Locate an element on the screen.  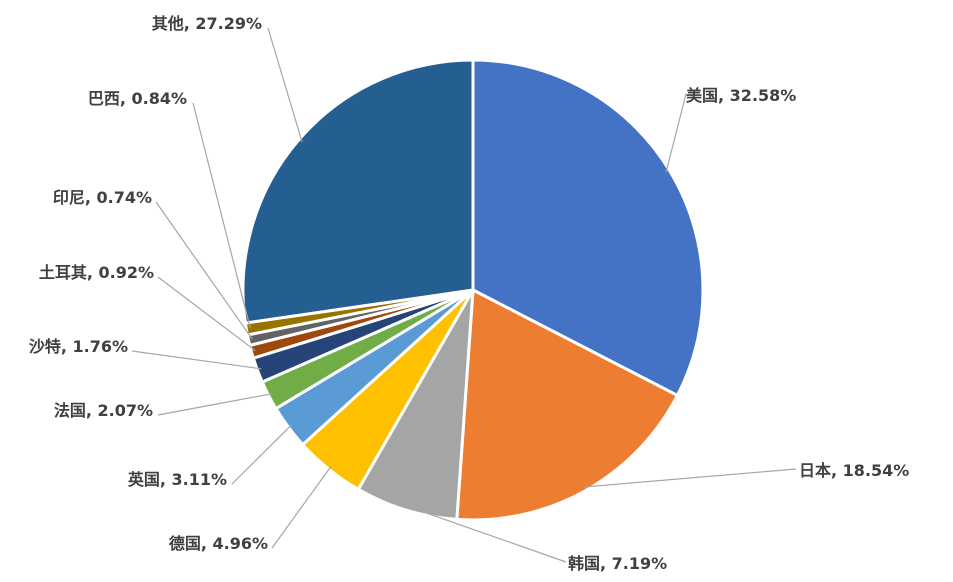
data-label-name: 日本 is located at coordinates (815, 470).